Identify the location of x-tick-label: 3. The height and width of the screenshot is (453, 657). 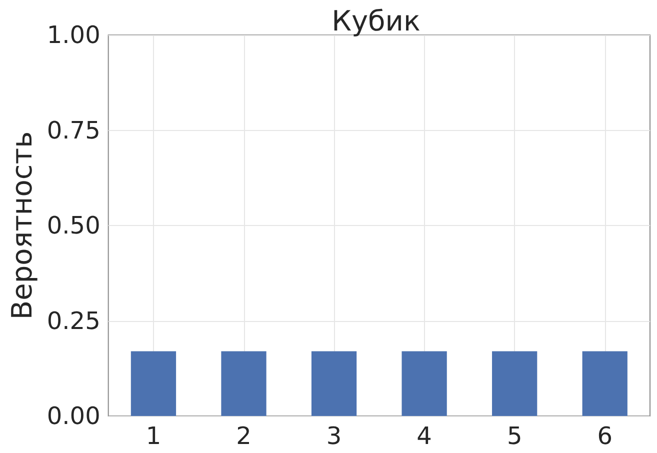
(334, 436).